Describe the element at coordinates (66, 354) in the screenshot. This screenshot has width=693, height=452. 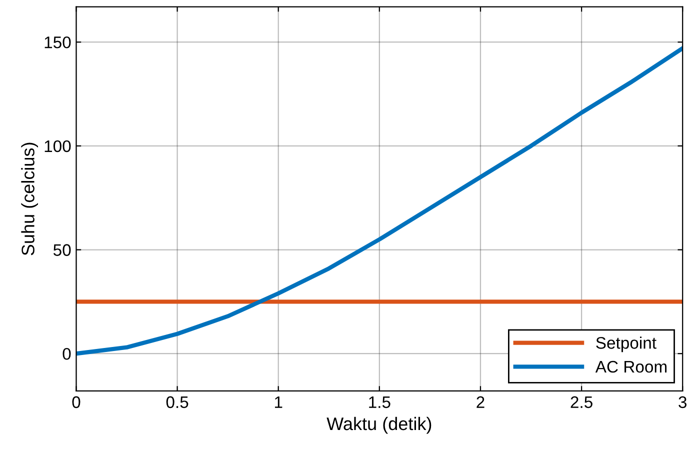
I see `y-tick-label: 0` at that location.